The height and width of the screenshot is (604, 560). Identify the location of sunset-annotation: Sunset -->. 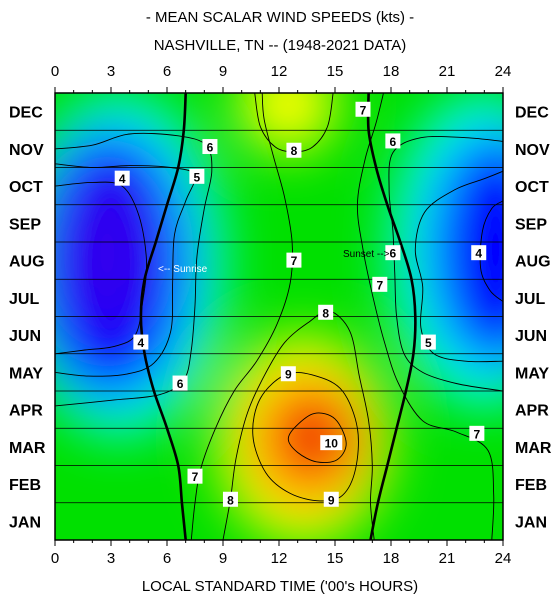
(366, 254).